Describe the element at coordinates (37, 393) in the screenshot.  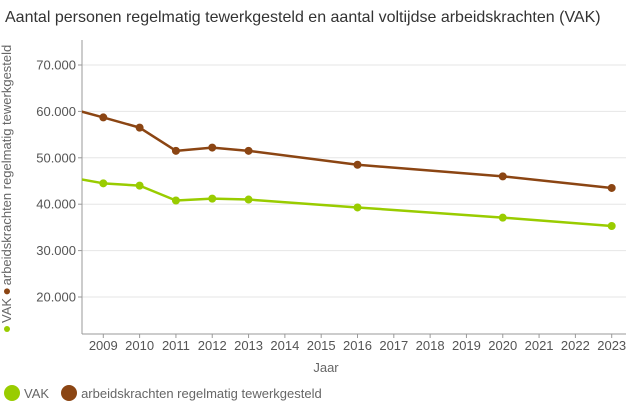
I see `legend-label: VAK` at that location.